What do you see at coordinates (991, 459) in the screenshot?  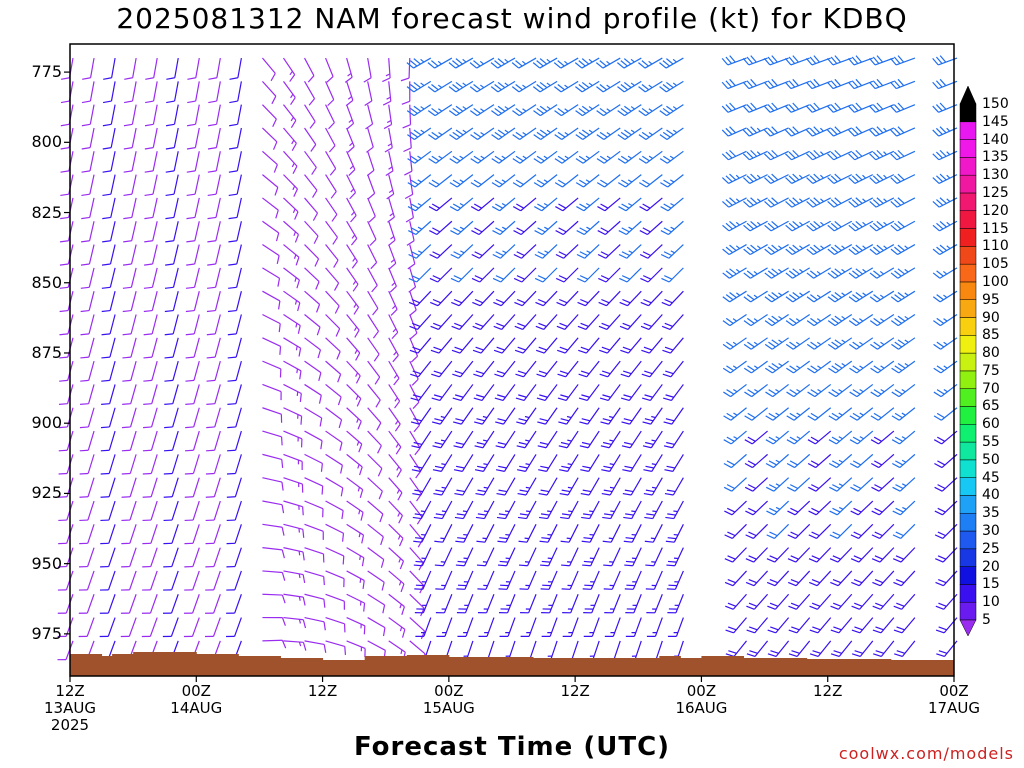 I see `colorbar-label: 50` at bounding box center [991, 459].